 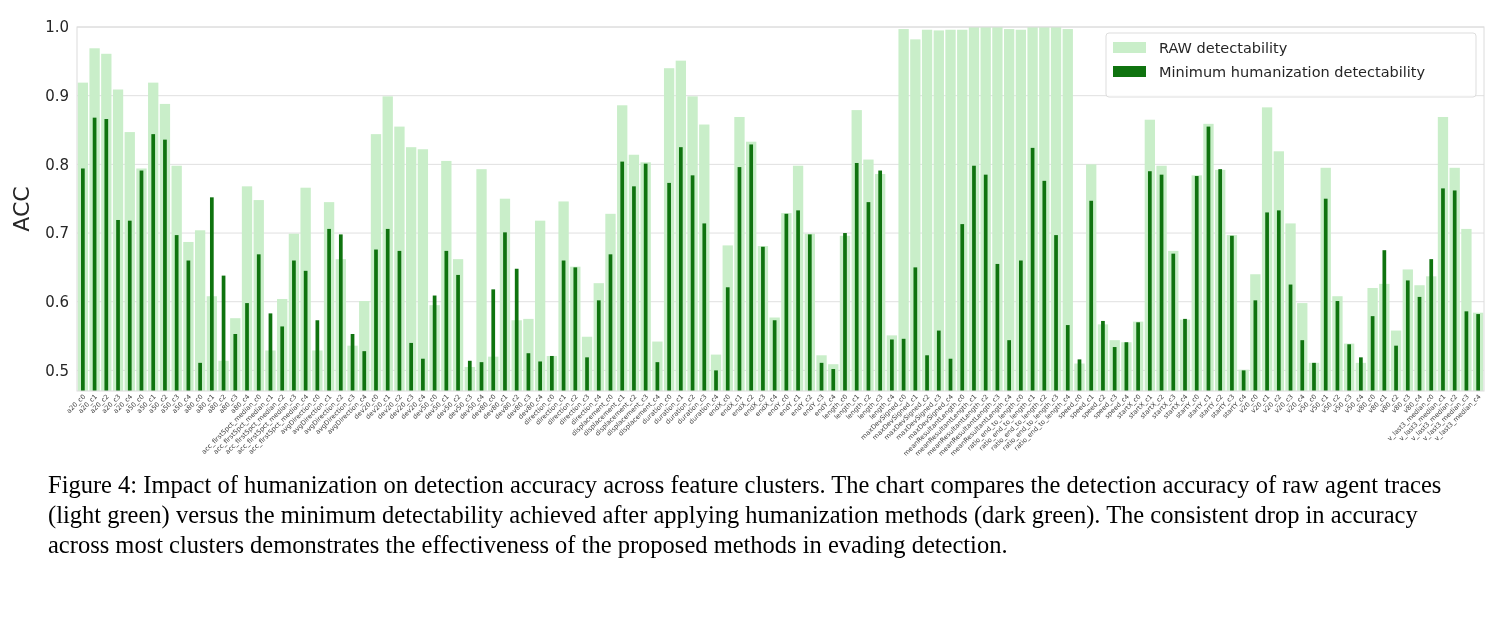 What do you see at coordinates (57, 233) in the screenshot?
I see `y-tick-label: 0.7` at bounding box center [57, 233].